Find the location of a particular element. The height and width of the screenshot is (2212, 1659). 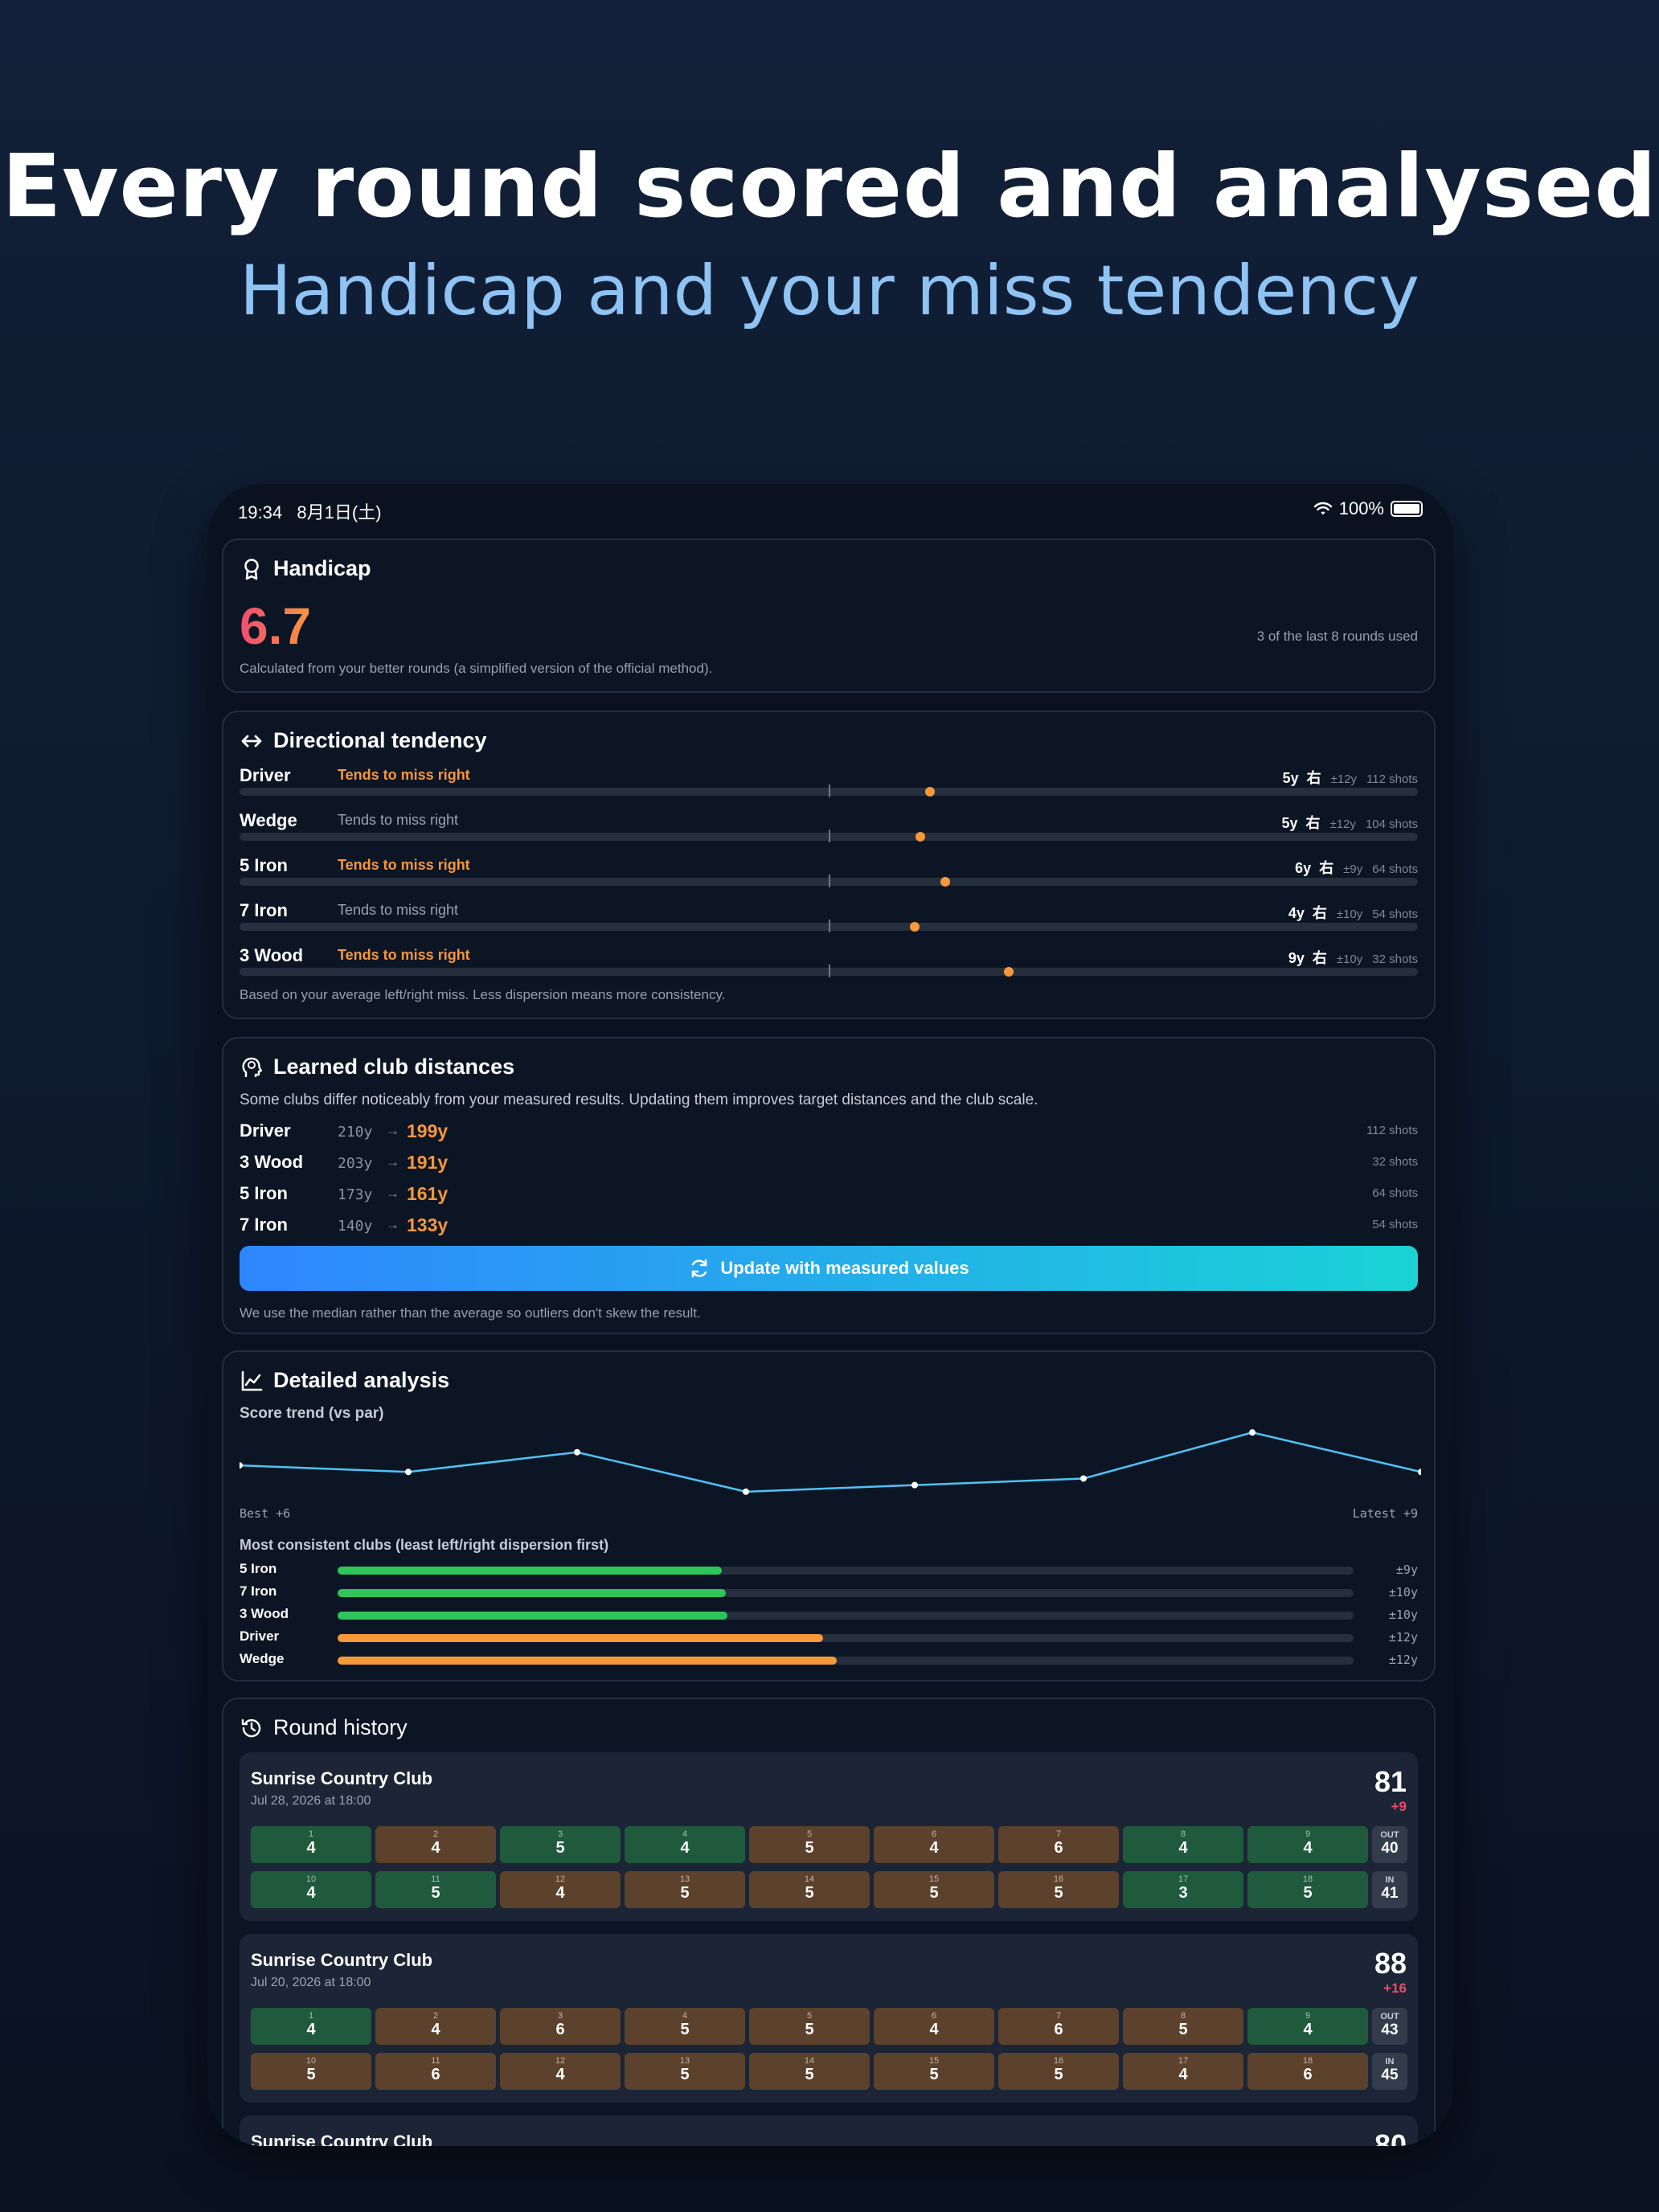

hole-score: 3 is located at coordinates (1183, 1893).